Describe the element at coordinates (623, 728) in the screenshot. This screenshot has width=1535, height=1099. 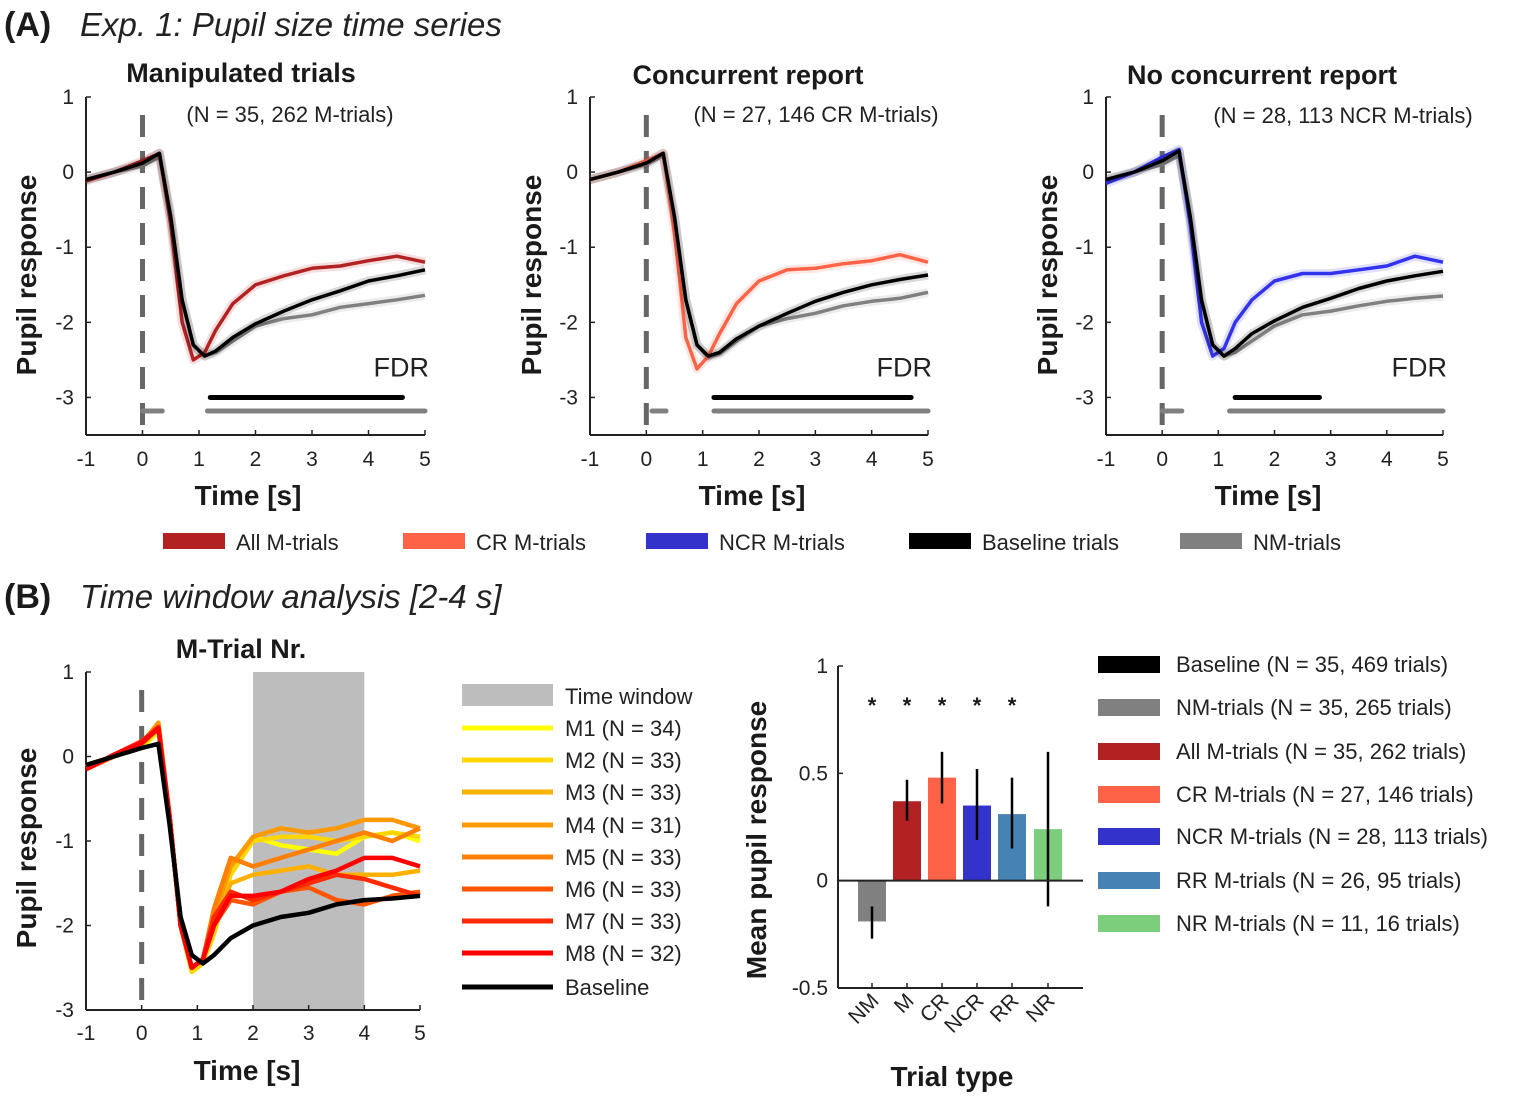
I see `legend-label: M1 (N = 34)` at that location.